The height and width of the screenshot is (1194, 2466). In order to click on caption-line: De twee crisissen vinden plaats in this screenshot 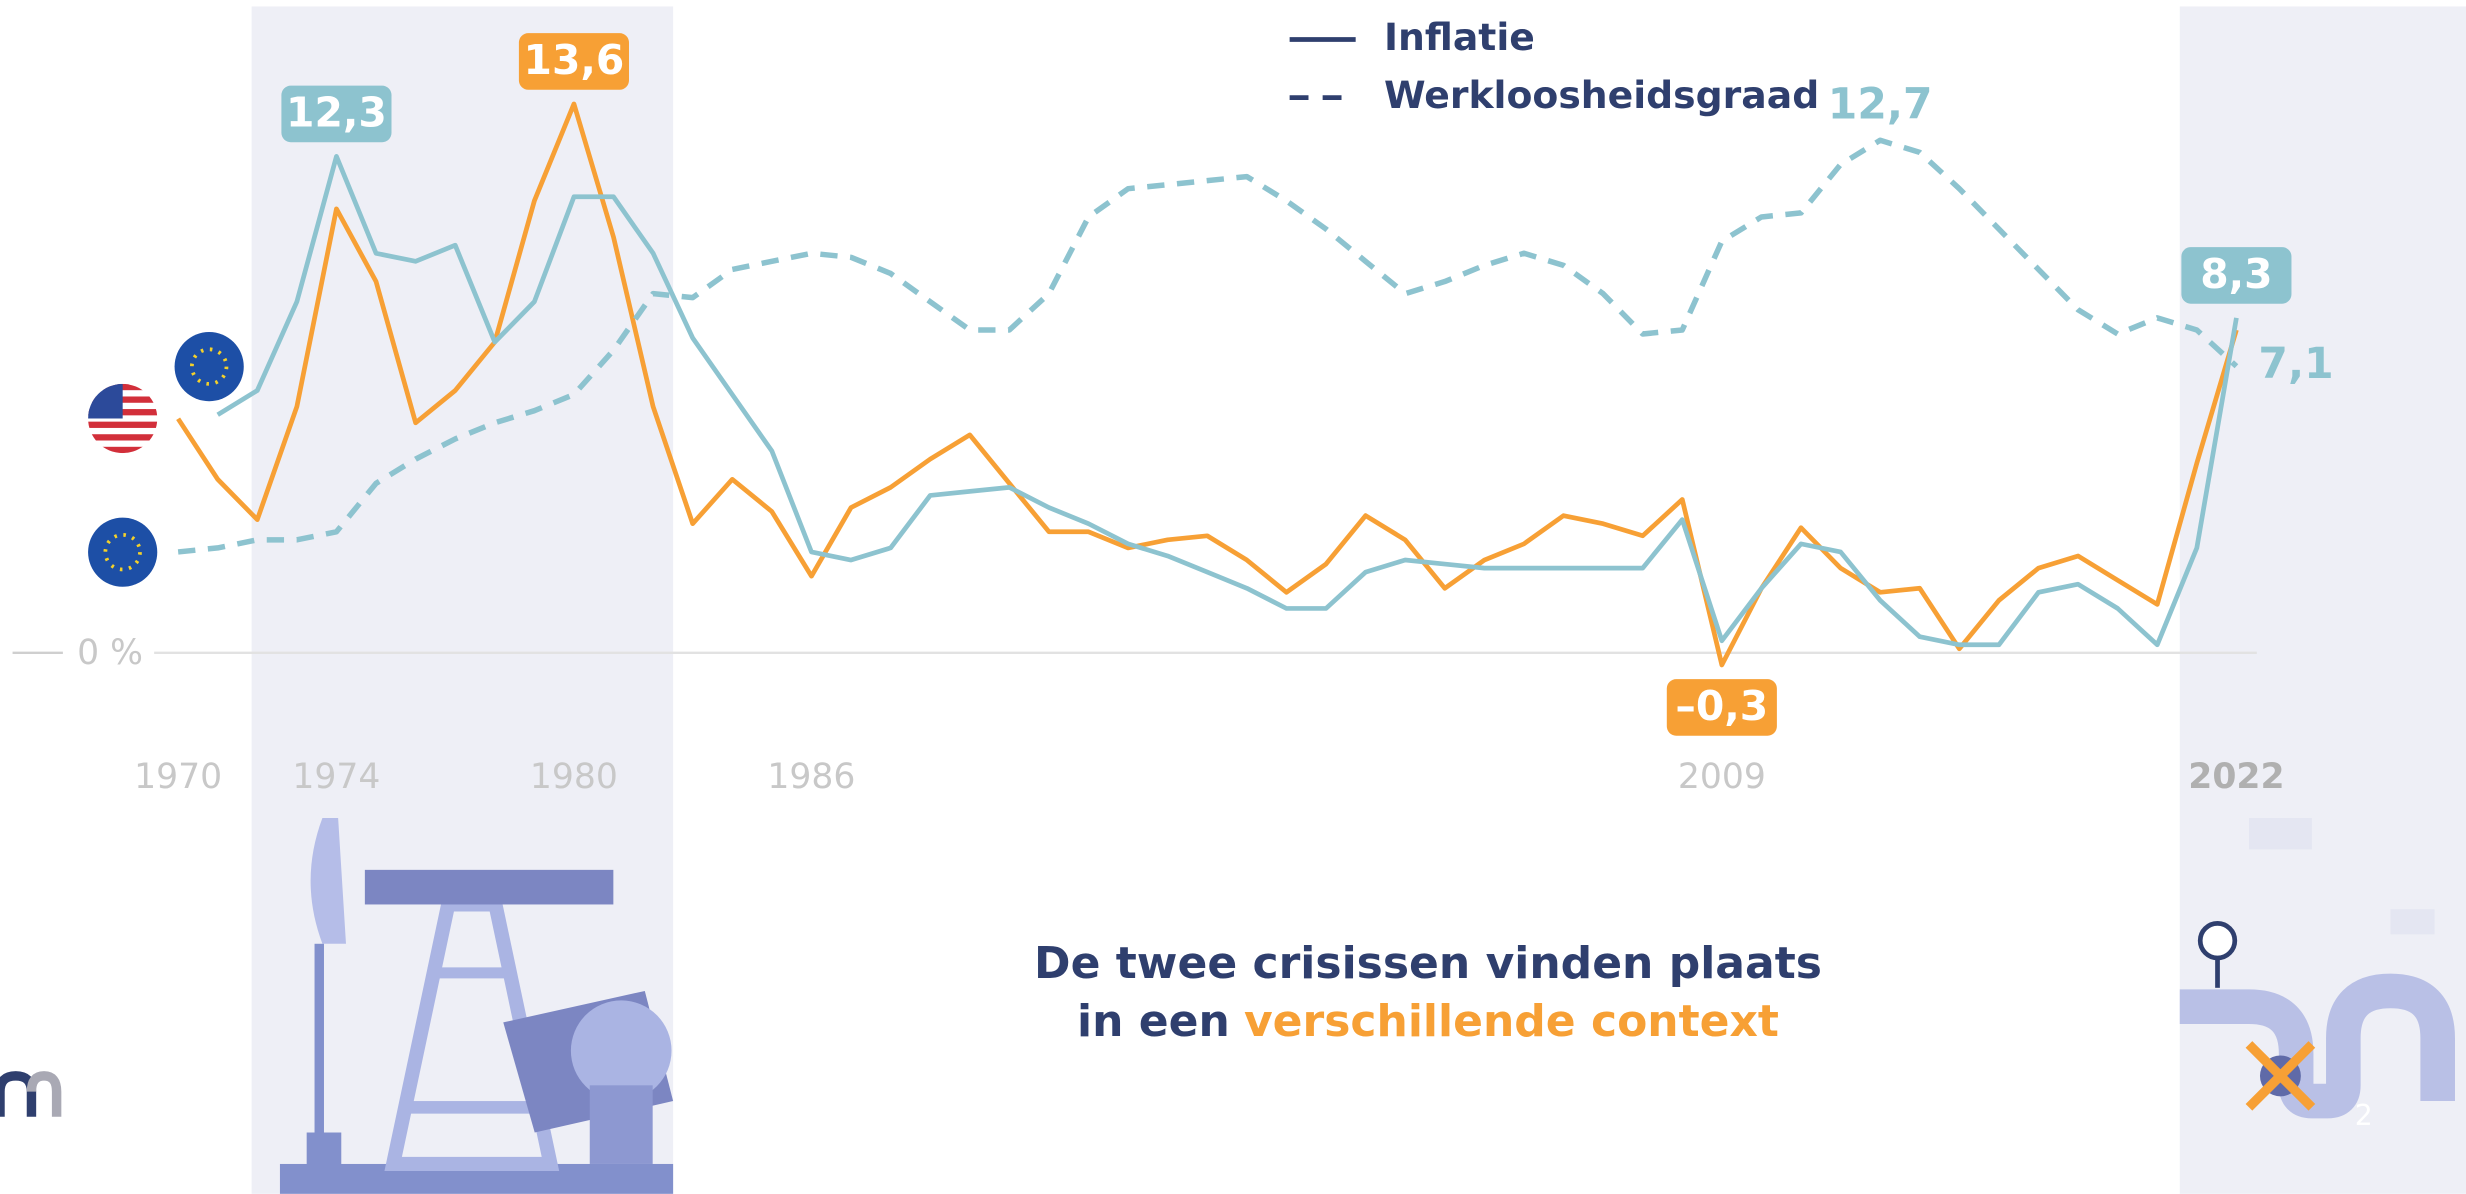, I will do `click(1428, 963)`.